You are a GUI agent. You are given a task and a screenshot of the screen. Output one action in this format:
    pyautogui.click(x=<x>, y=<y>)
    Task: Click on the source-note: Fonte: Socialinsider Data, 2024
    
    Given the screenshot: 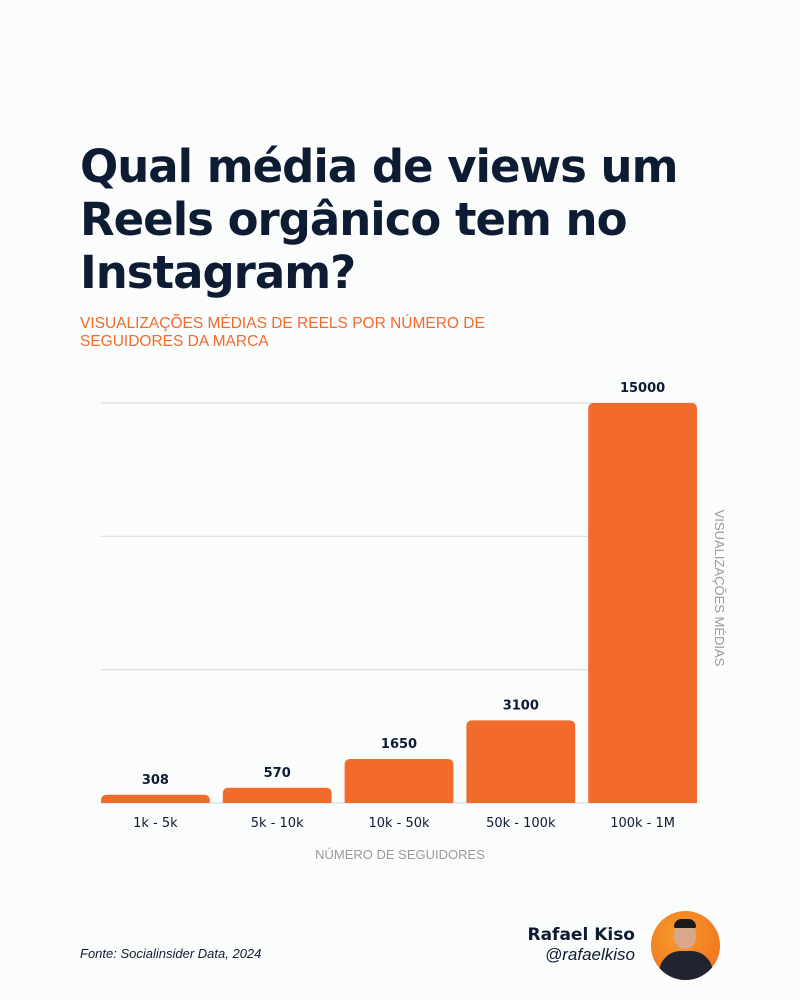 What is the action you would take?
    pyautogui.click(x=171, y=953)
    